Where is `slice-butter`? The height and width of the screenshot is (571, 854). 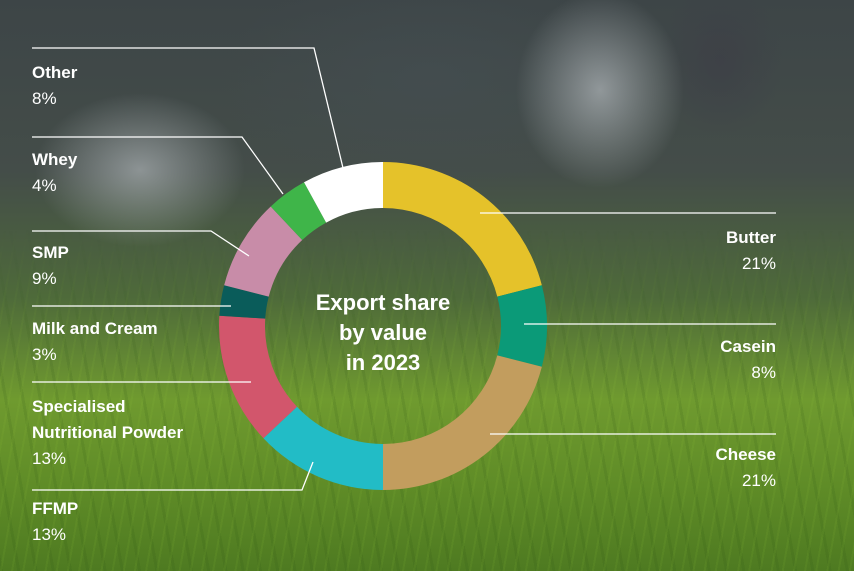 slice-butter is located at coordinates (462, 229).